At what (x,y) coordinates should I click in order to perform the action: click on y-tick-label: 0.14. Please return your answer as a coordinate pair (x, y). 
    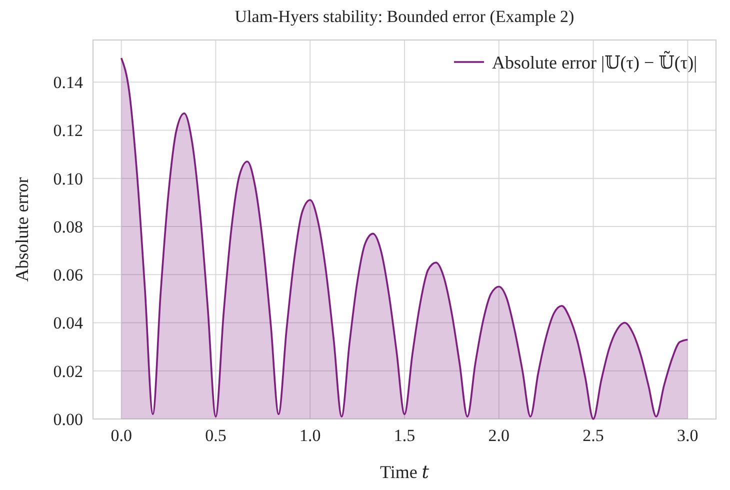
    Looking at the image, I should click on (68, 82).